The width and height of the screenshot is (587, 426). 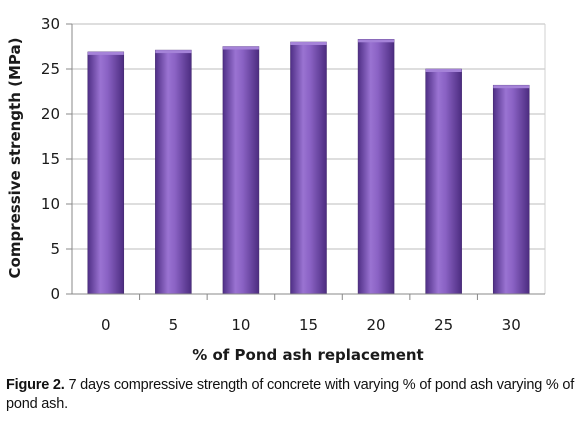 I want to click on y-tick-label: 0, so click(x=55, y=294).